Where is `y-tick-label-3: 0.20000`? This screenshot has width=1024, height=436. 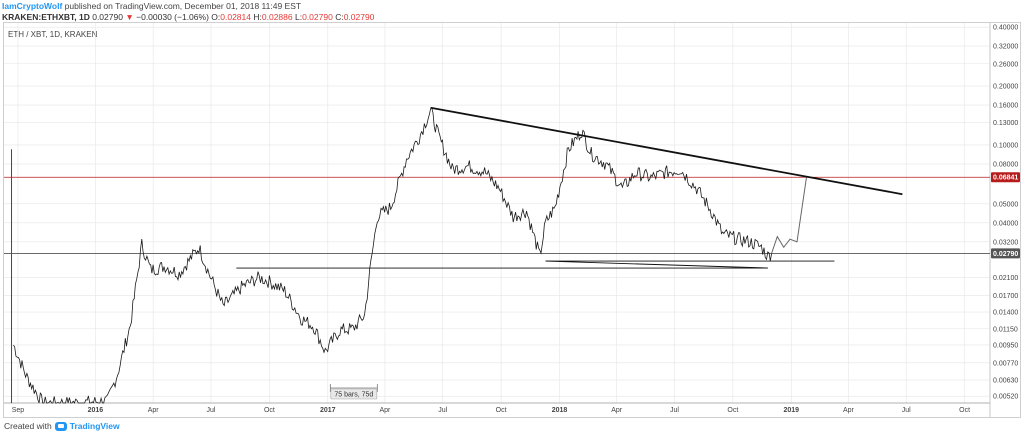
y-tick-label-3: 0.20000 is located at coordinates (1005, 87).